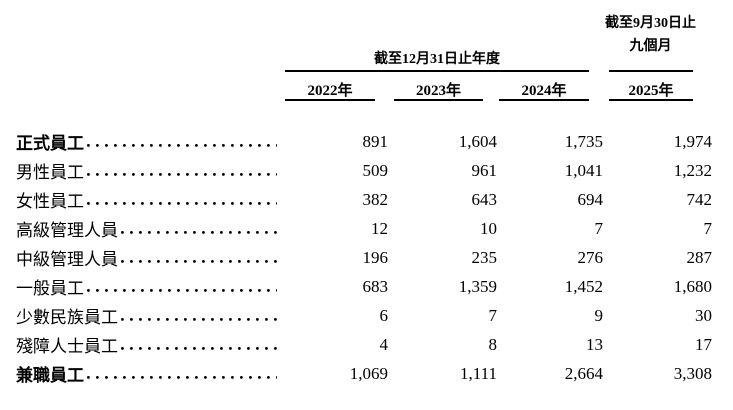 The height and width of the screenshot is (410, 733). I want to click on cell-2022: 891, so click(375, 141).